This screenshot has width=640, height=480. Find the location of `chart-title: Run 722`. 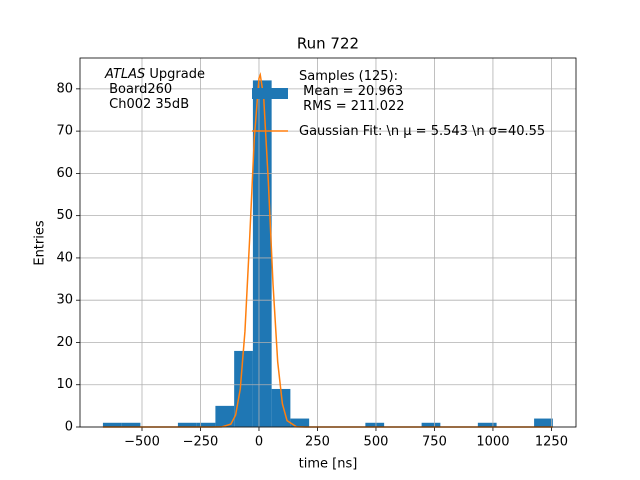

chart-title: Run 722 is located at coordinates (328, 44).